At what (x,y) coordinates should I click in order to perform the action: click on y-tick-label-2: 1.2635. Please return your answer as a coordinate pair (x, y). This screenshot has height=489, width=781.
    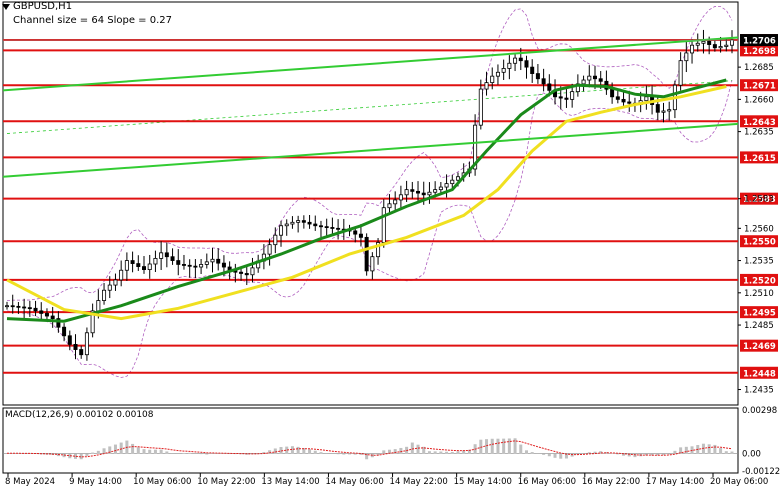
    Looking at the image, I should click on (759, 133).